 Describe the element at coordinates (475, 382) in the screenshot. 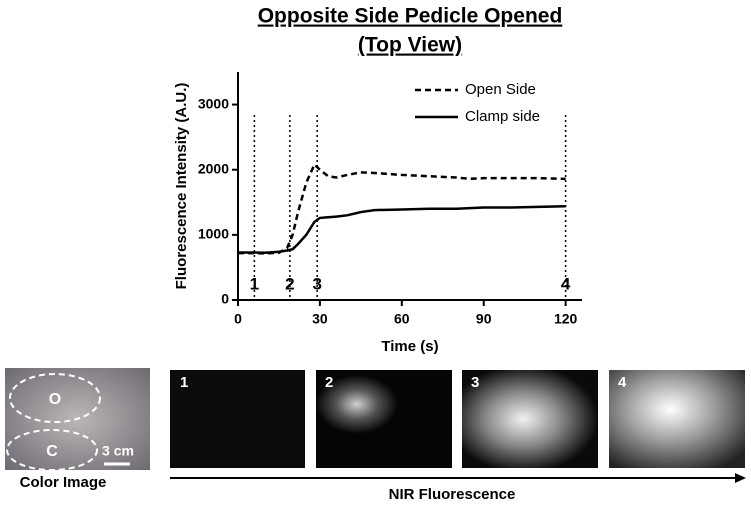

I see `panel-label: 3` at that location.